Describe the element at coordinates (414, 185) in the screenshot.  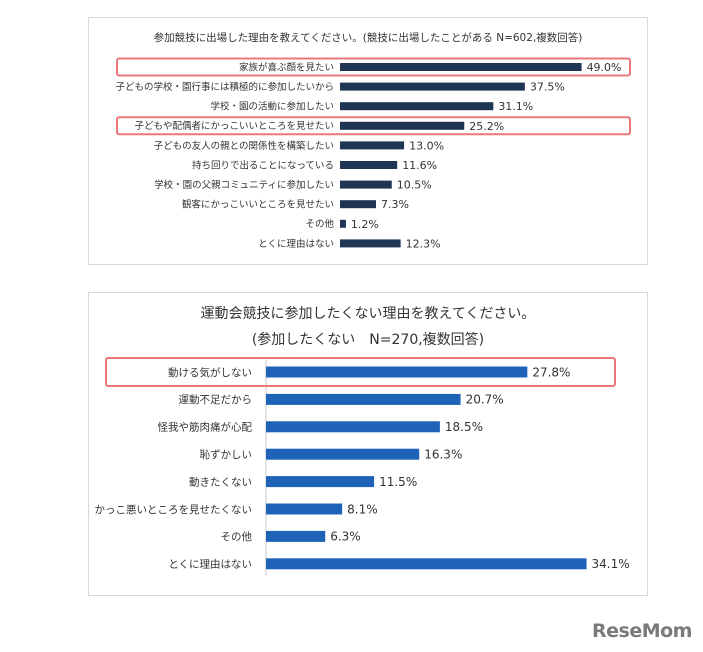
I see `value-label: 10.5%` at that location.